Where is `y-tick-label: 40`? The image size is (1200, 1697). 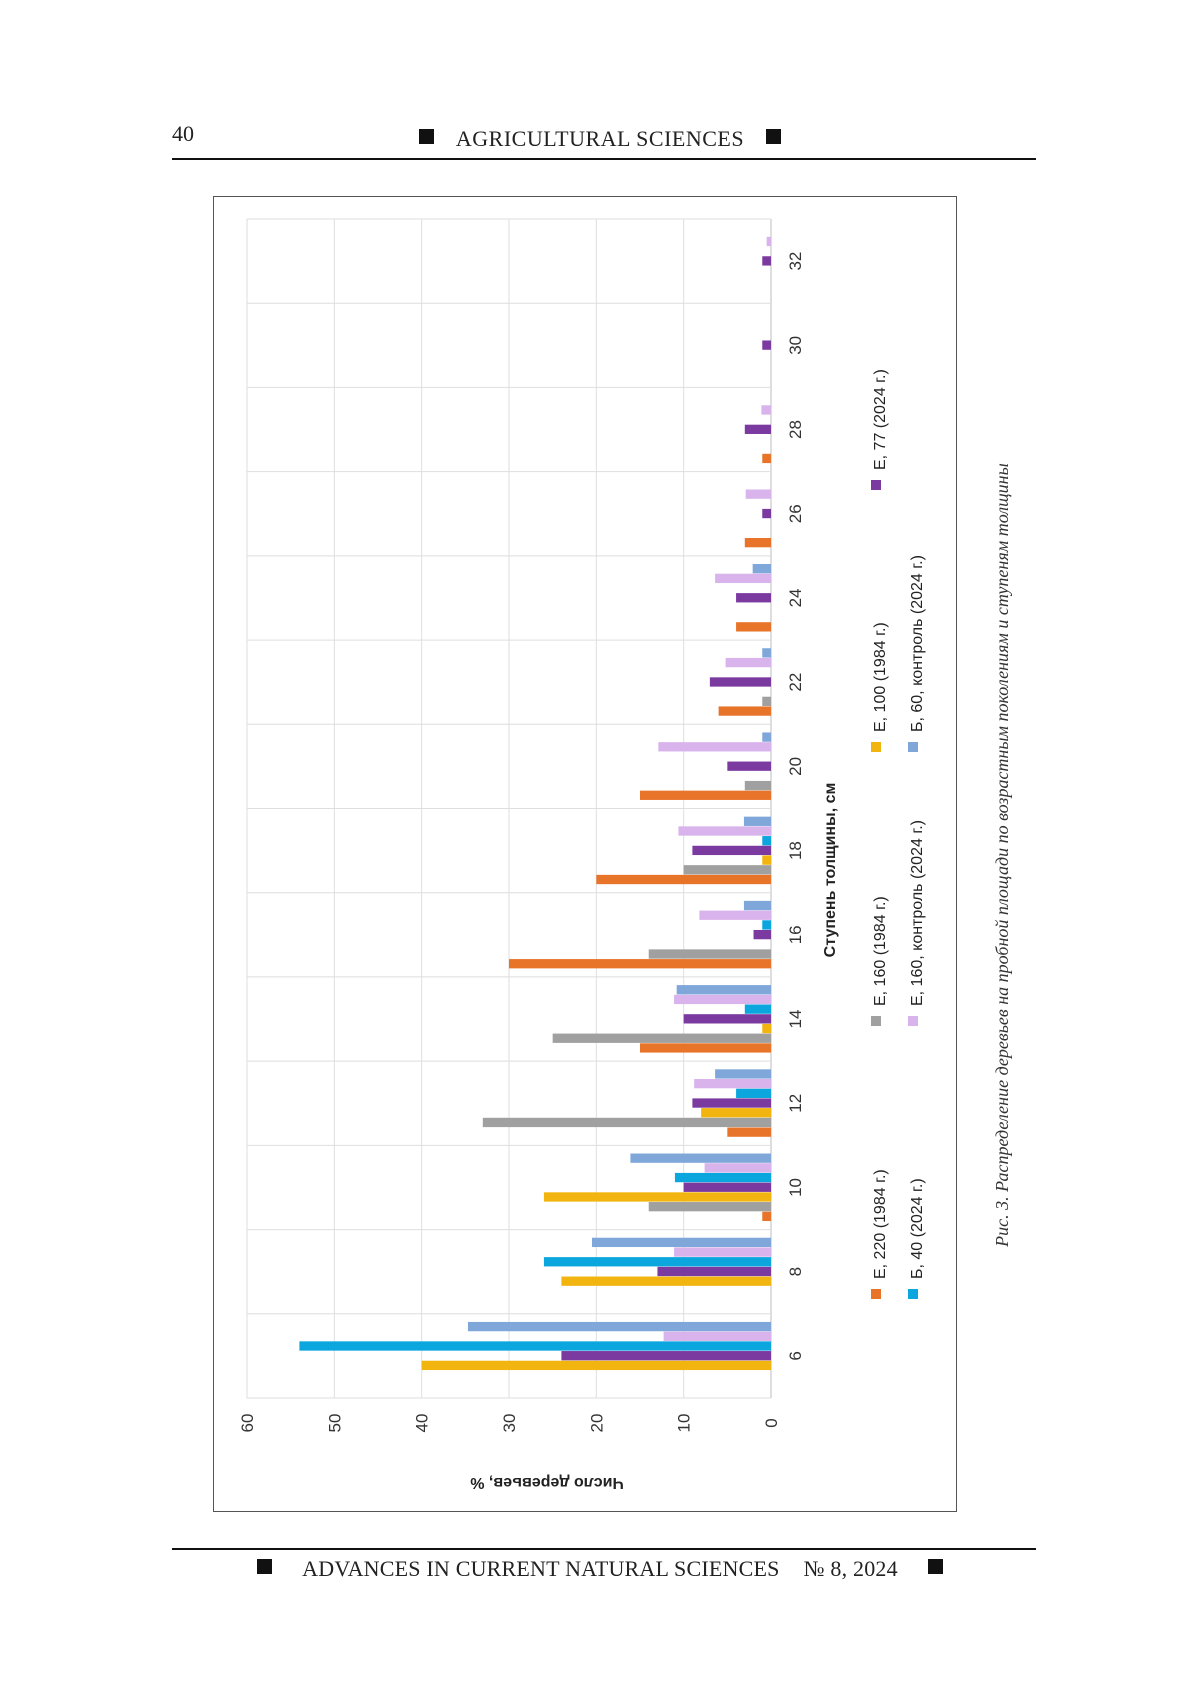 y-tick-label: 40 is located at coordinates (422, 1423).